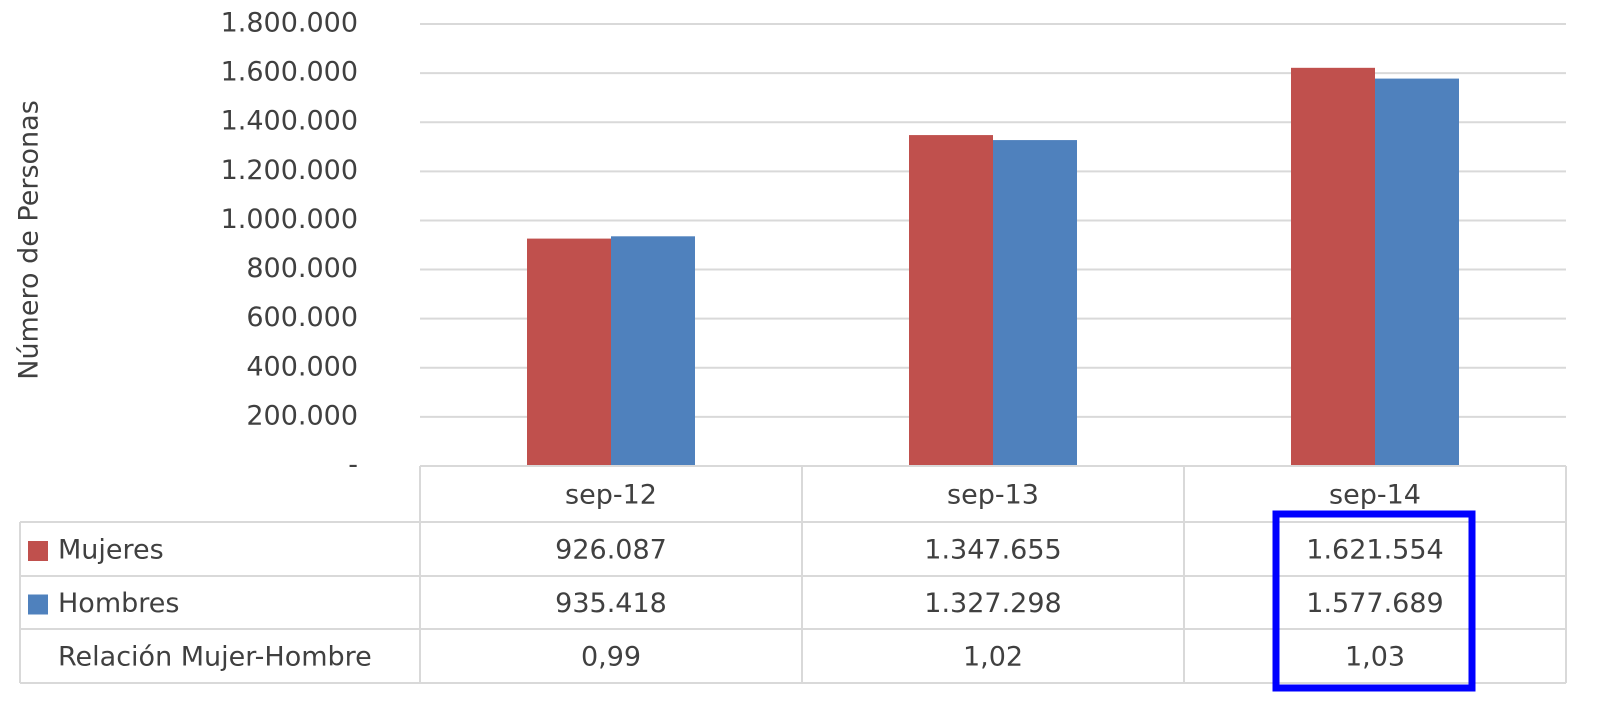 Image resolution: width=1602 pixels, height=711 pixels. Describe the element at coordinates (611, 603) in the screenshot. I see `table-value: 935.418` at that location.